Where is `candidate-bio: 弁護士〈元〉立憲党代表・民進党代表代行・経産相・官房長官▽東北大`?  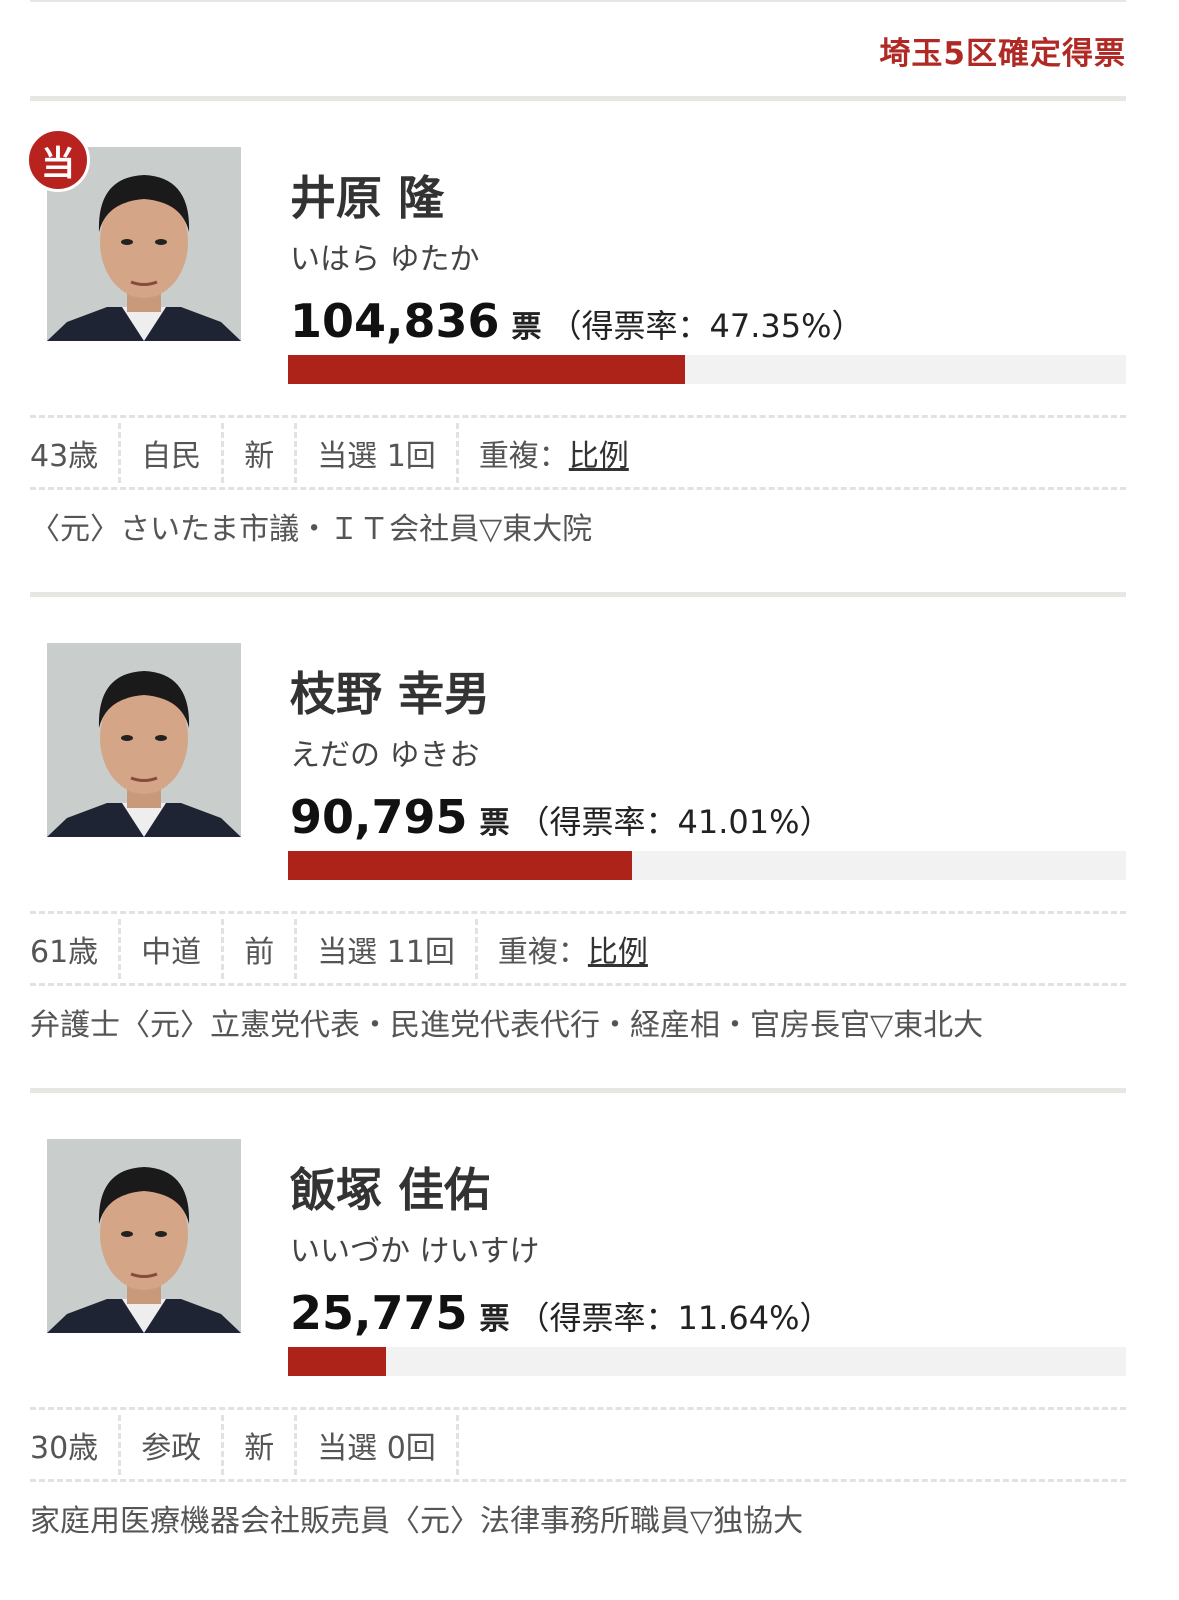
candidate-bio: 弁護士〈元〉立憲党代表・民進党代表代行・経産相・官房長官▽東北大 is located at coordinates (507, 1025).